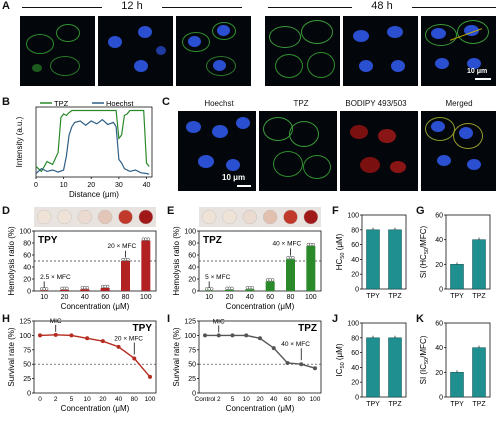  Describe the element at coordinates (6, 211) in the screenshot. I see `panel-letter-d: D` at that location.